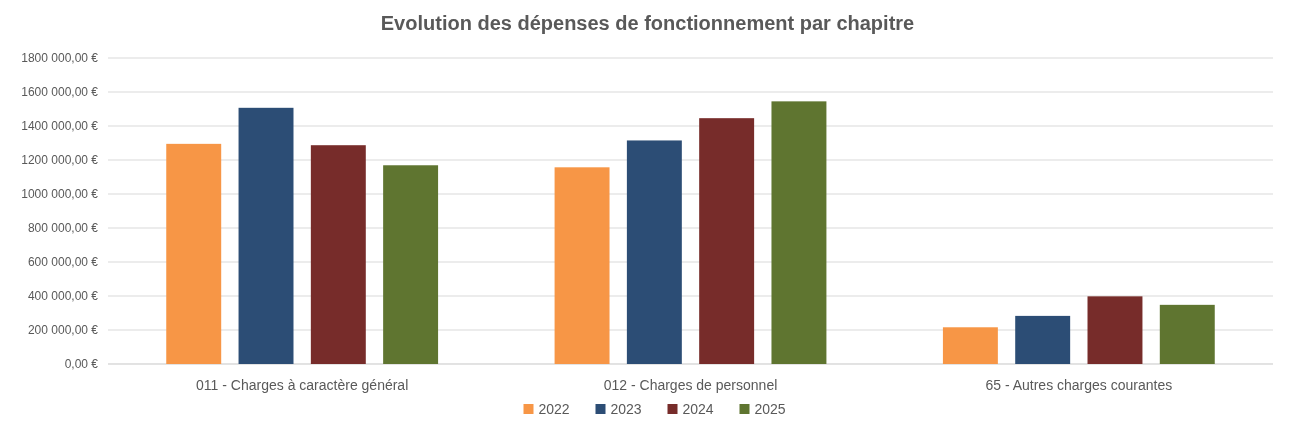 This screenshot has height=428, width=1295. I want to click on y-tick-label: 0,00 €, so click(81, 364).